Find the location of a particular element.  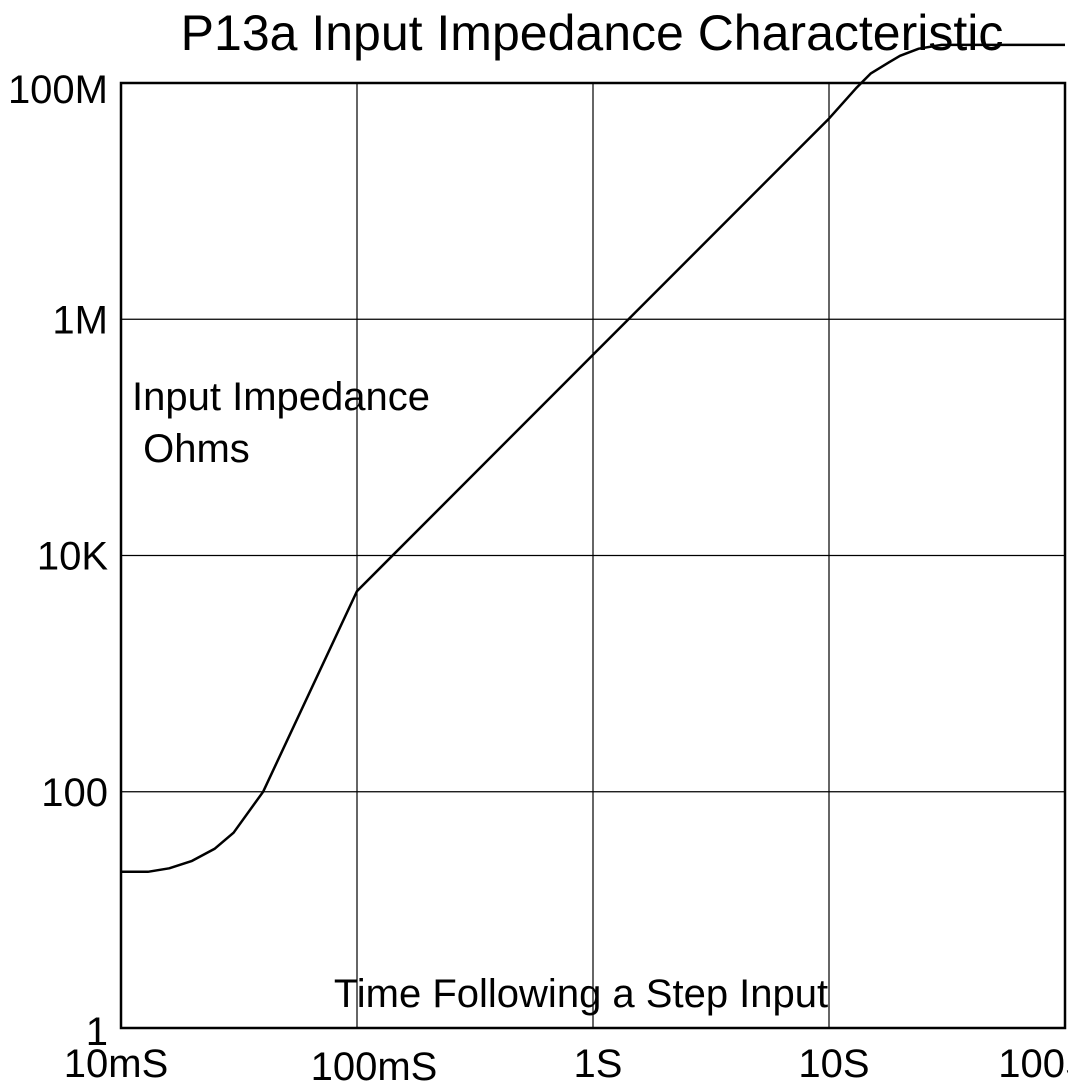

y-tick-label: 100 is located at coordinates (74, 793).